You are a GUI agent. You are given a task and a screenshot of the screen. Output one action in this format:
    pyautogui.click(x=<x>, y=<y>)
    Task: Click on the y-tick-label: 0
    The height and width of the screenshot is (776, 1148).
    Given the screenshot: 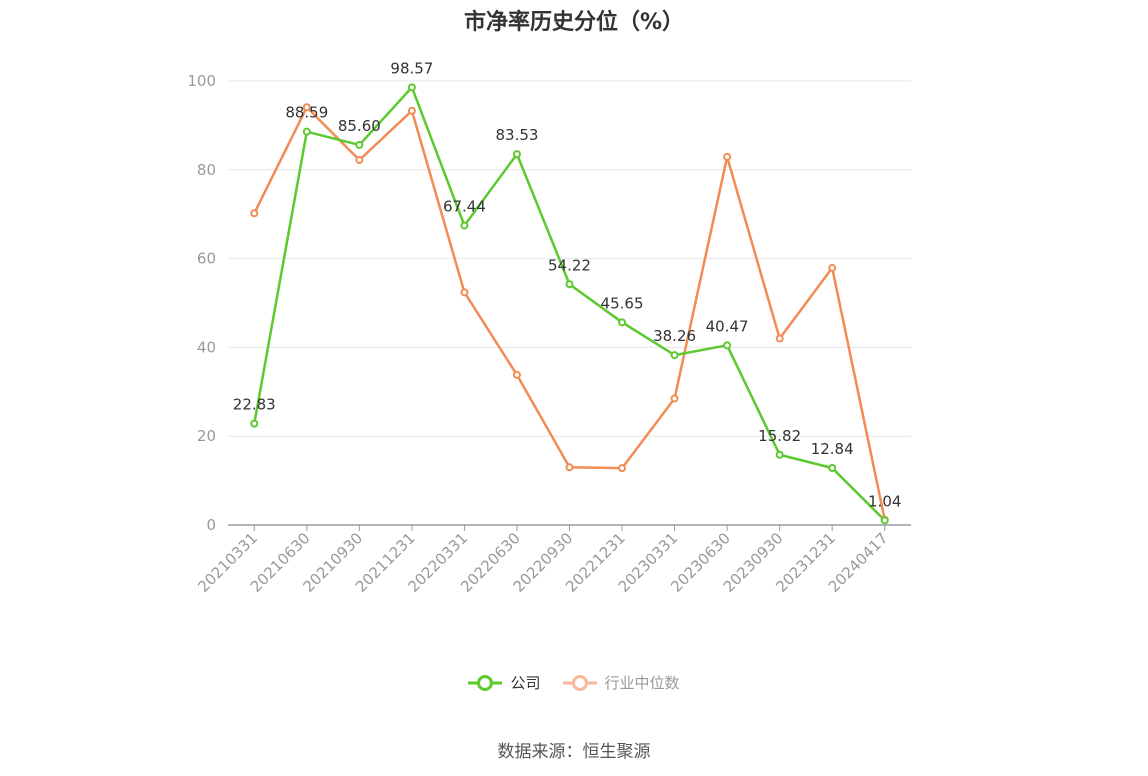 What is the action you would take?
    pyautogui.click(x=211, y=525)
    